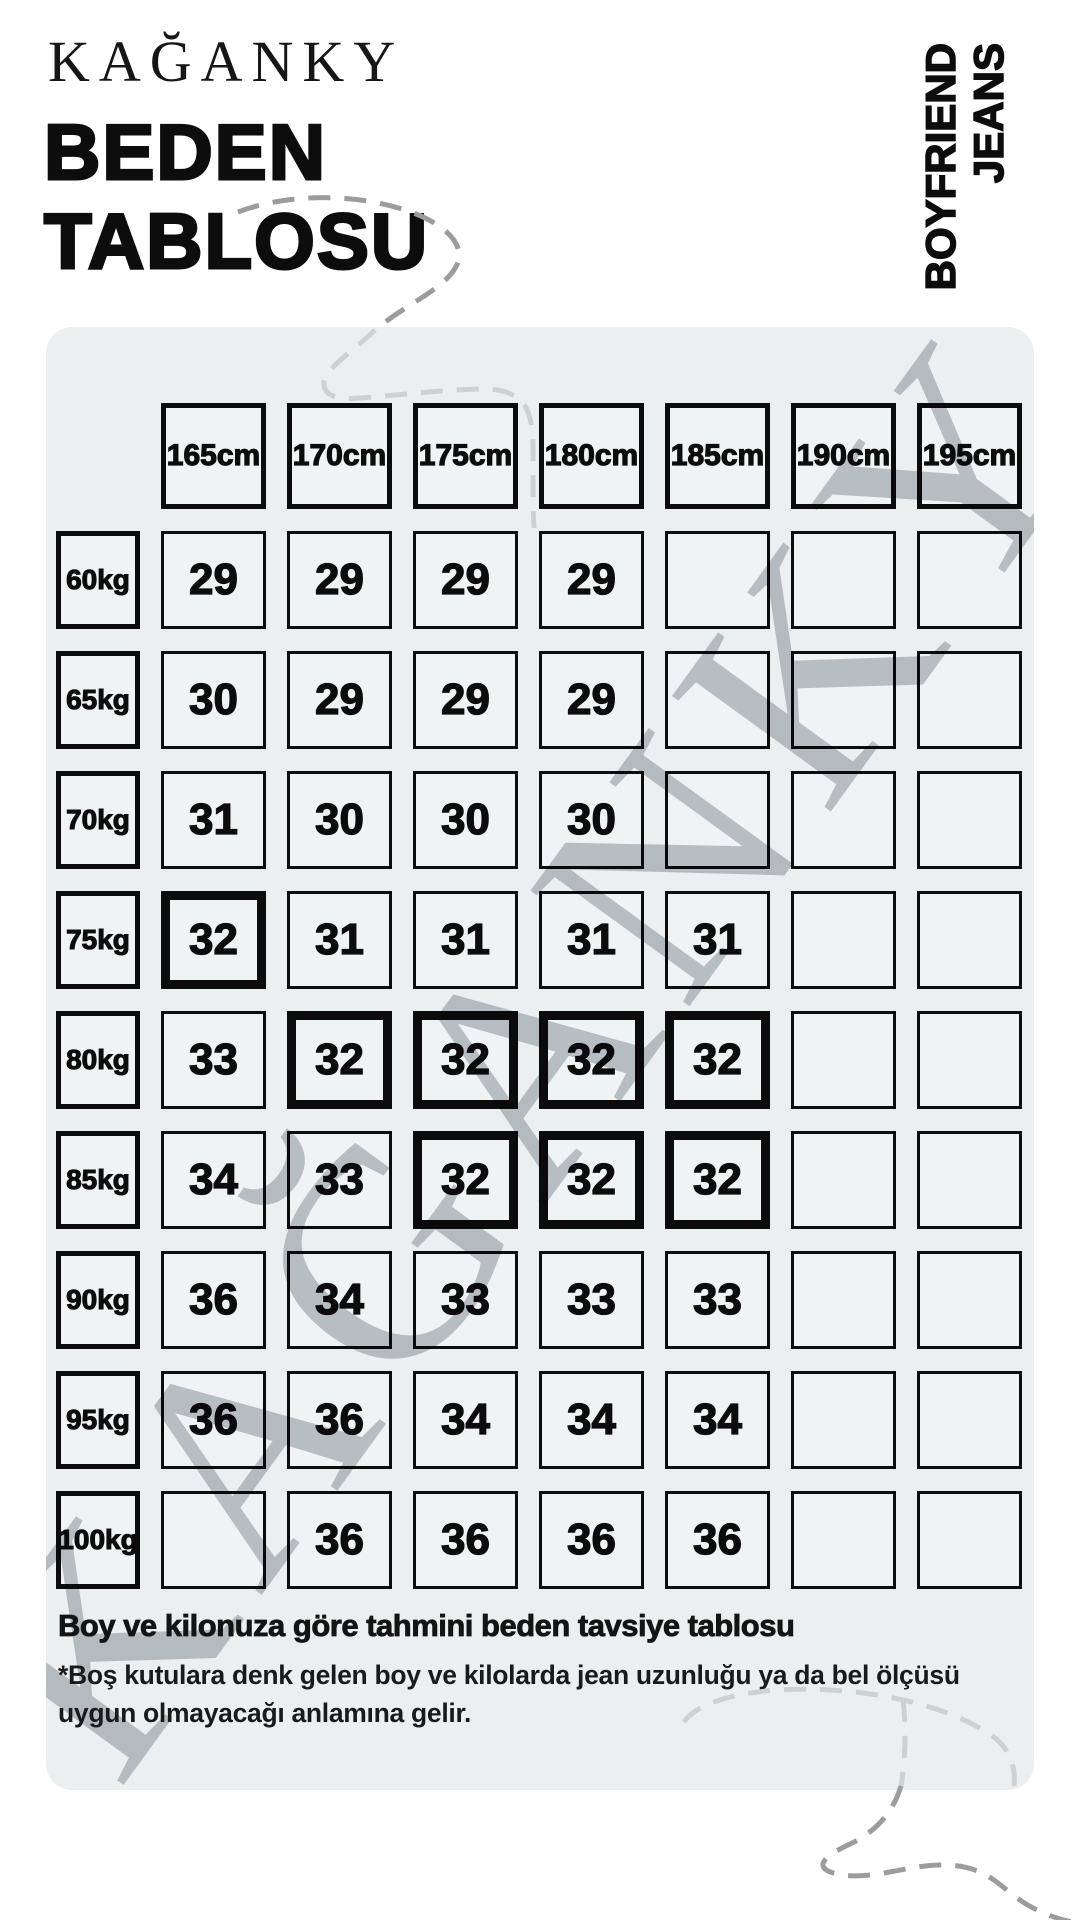 The height and width of the screenshot is (1920, 1080). What do you see at coordinates (185, 152) in the screenshot?
I see `page-title-line1: BEDEN` at bounding box center [185, 152].